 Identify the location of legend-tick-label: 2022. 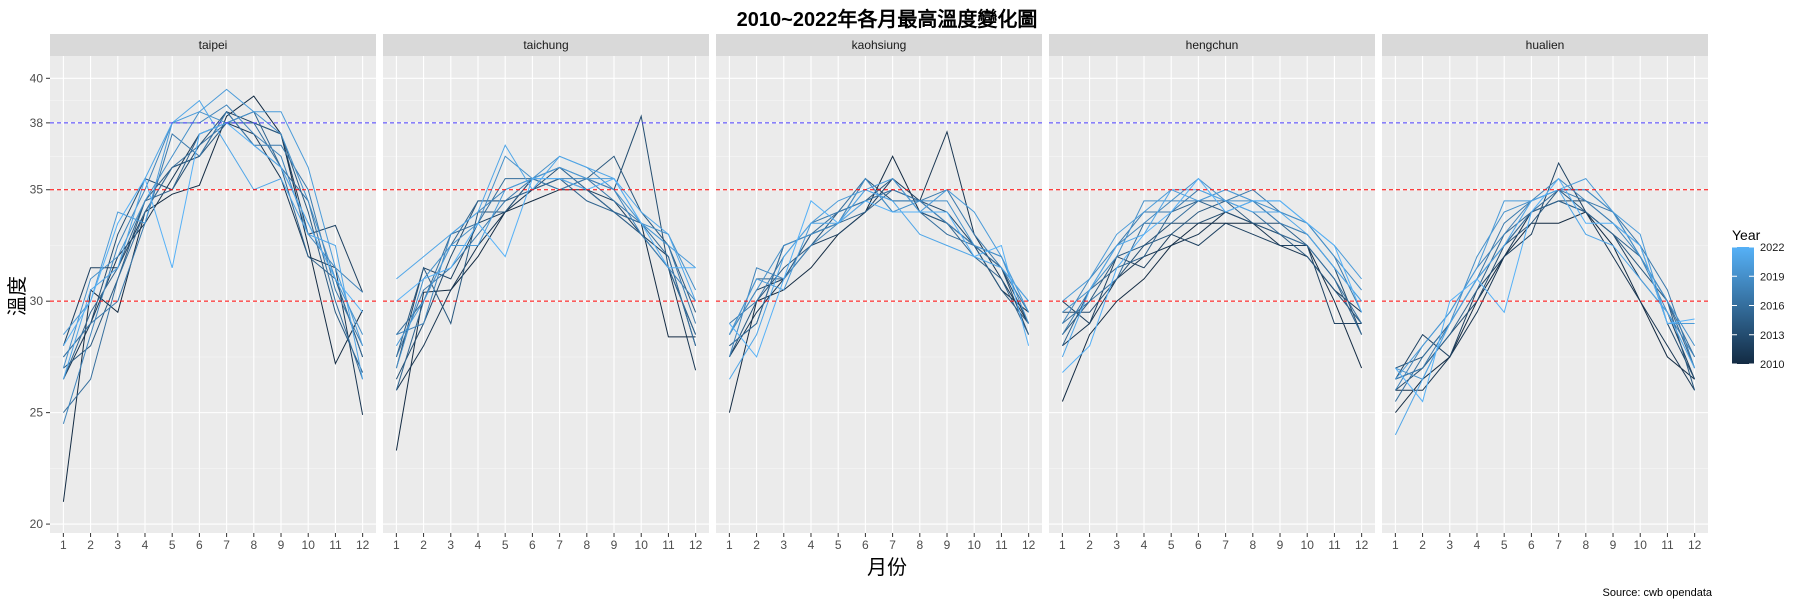
(1772, 248).